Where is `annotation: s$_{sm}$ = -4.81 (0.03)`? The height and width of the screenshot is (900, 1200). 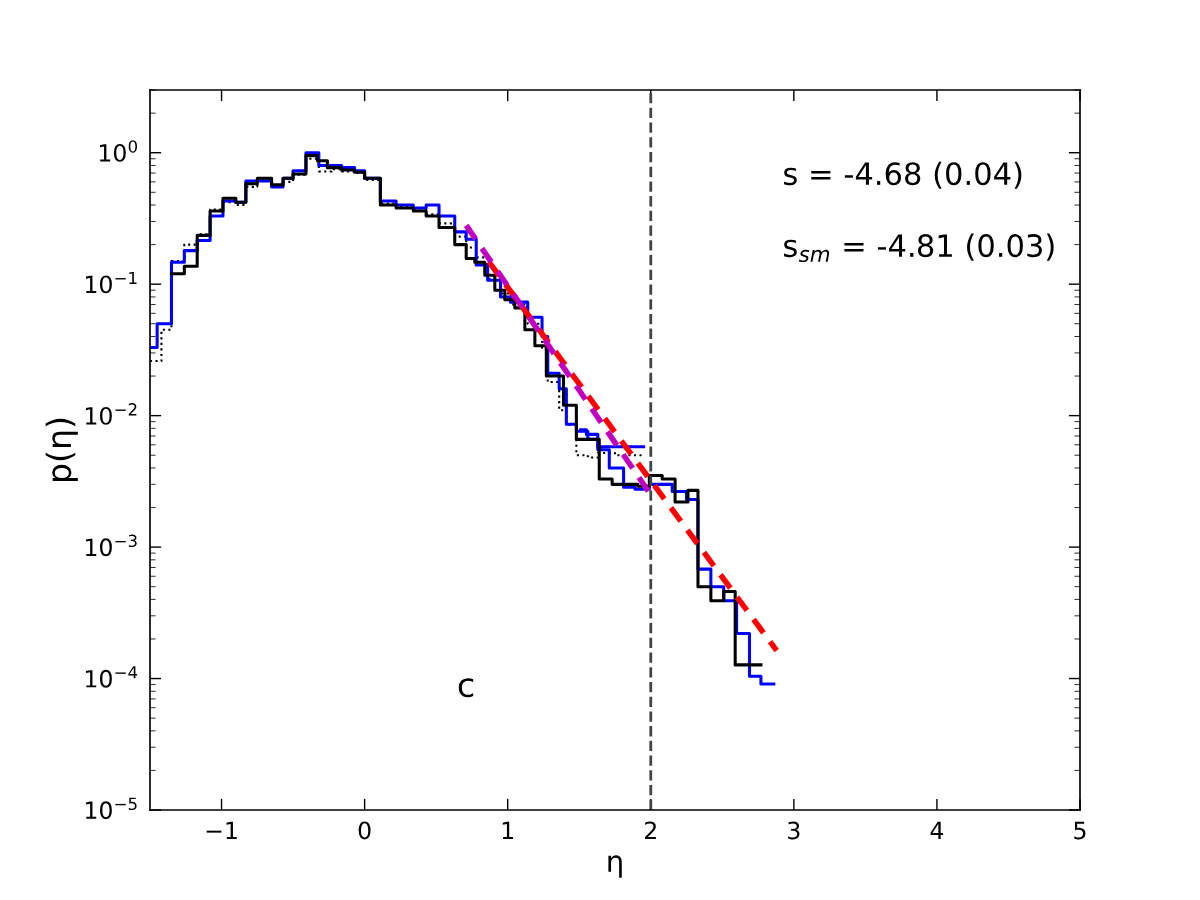
annotation: s$_{sm}$ = -4.81 (0.03) is located at coordinates (919, 248).